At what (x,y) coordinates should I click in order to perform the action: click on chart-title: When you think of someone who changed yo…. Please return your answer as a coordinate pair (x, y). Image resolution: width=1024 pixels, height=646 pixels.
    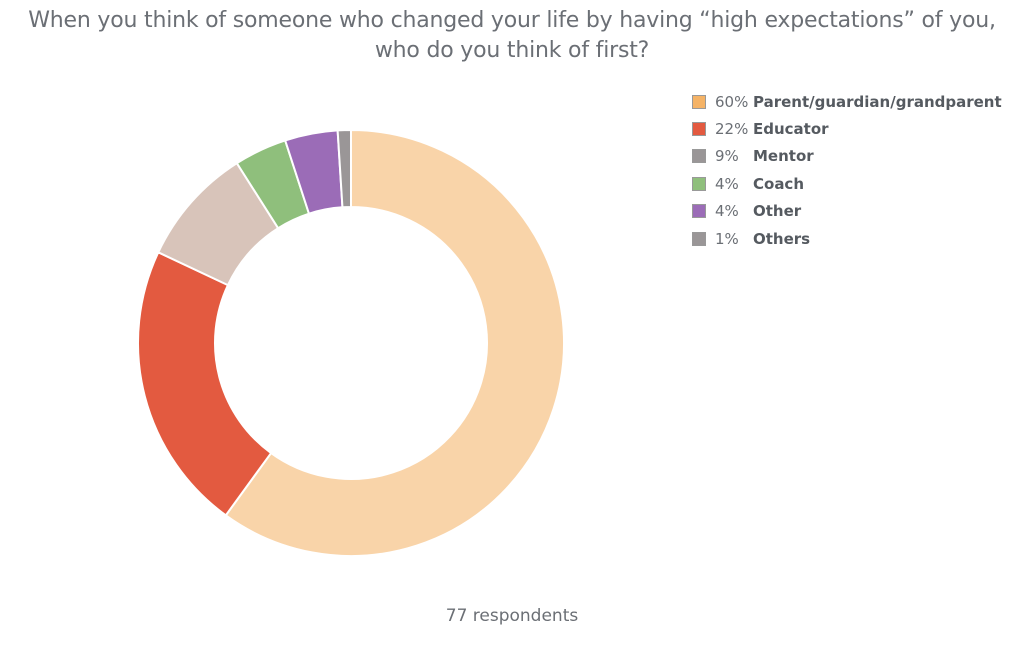
    Looking at the image, I should click on (512, 36).